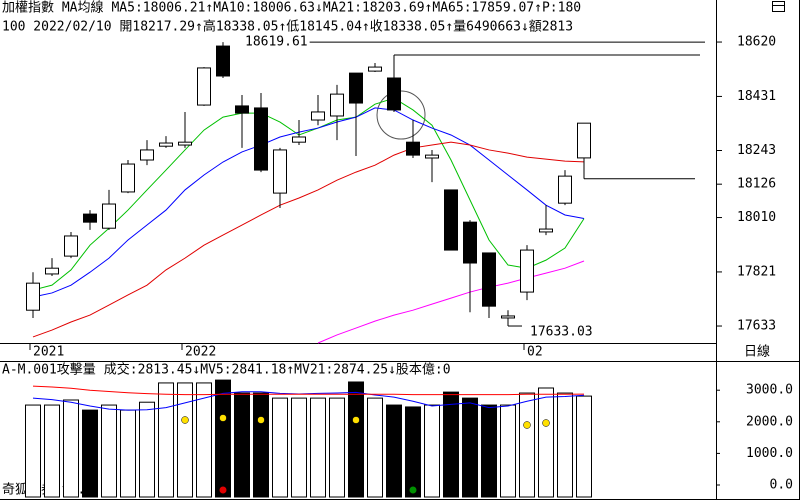  I want to click on period-label: 日線, so click(757, 352).